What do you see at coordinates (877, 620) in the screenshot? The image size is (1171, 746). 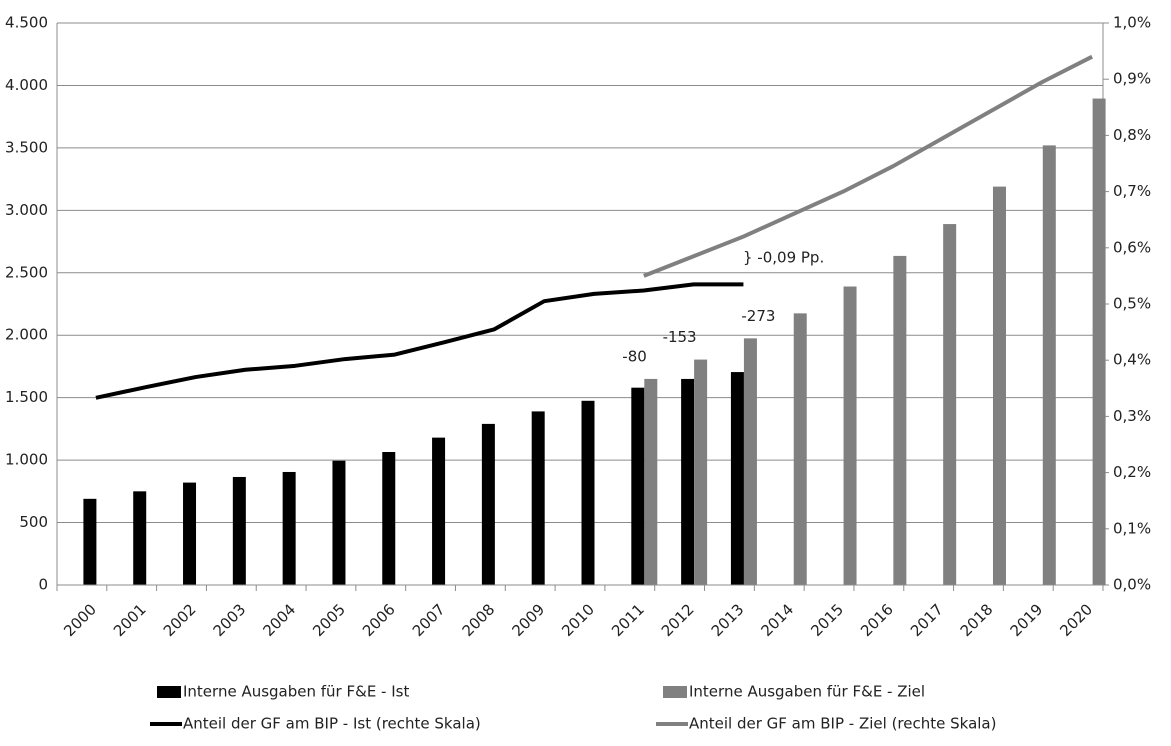 I see `x-tick-label: 2016` at bounding box center [877, 620].